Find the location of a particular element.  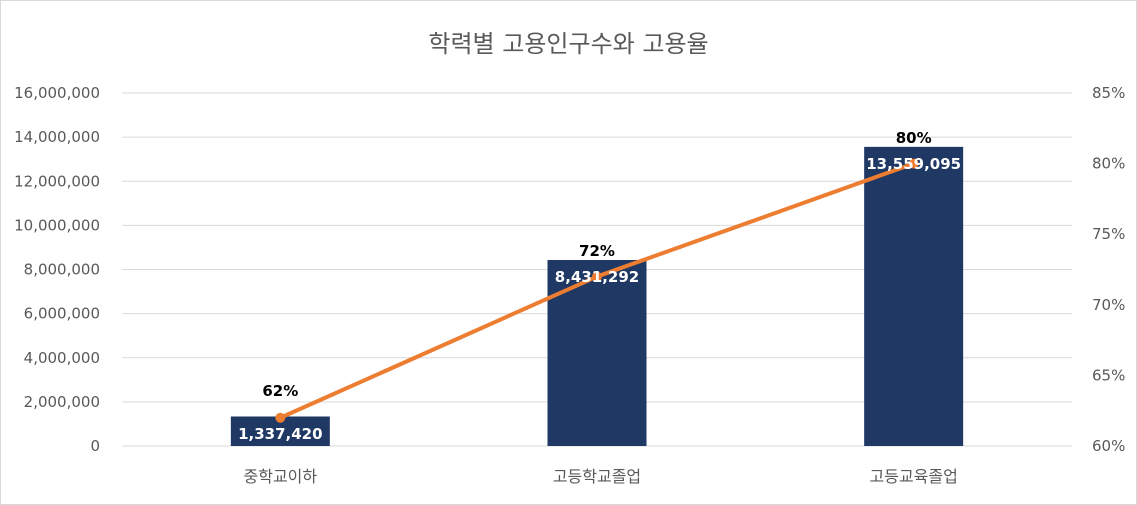

y-left-tick-label: 2,000,000 is located at coordinates (62, 402).